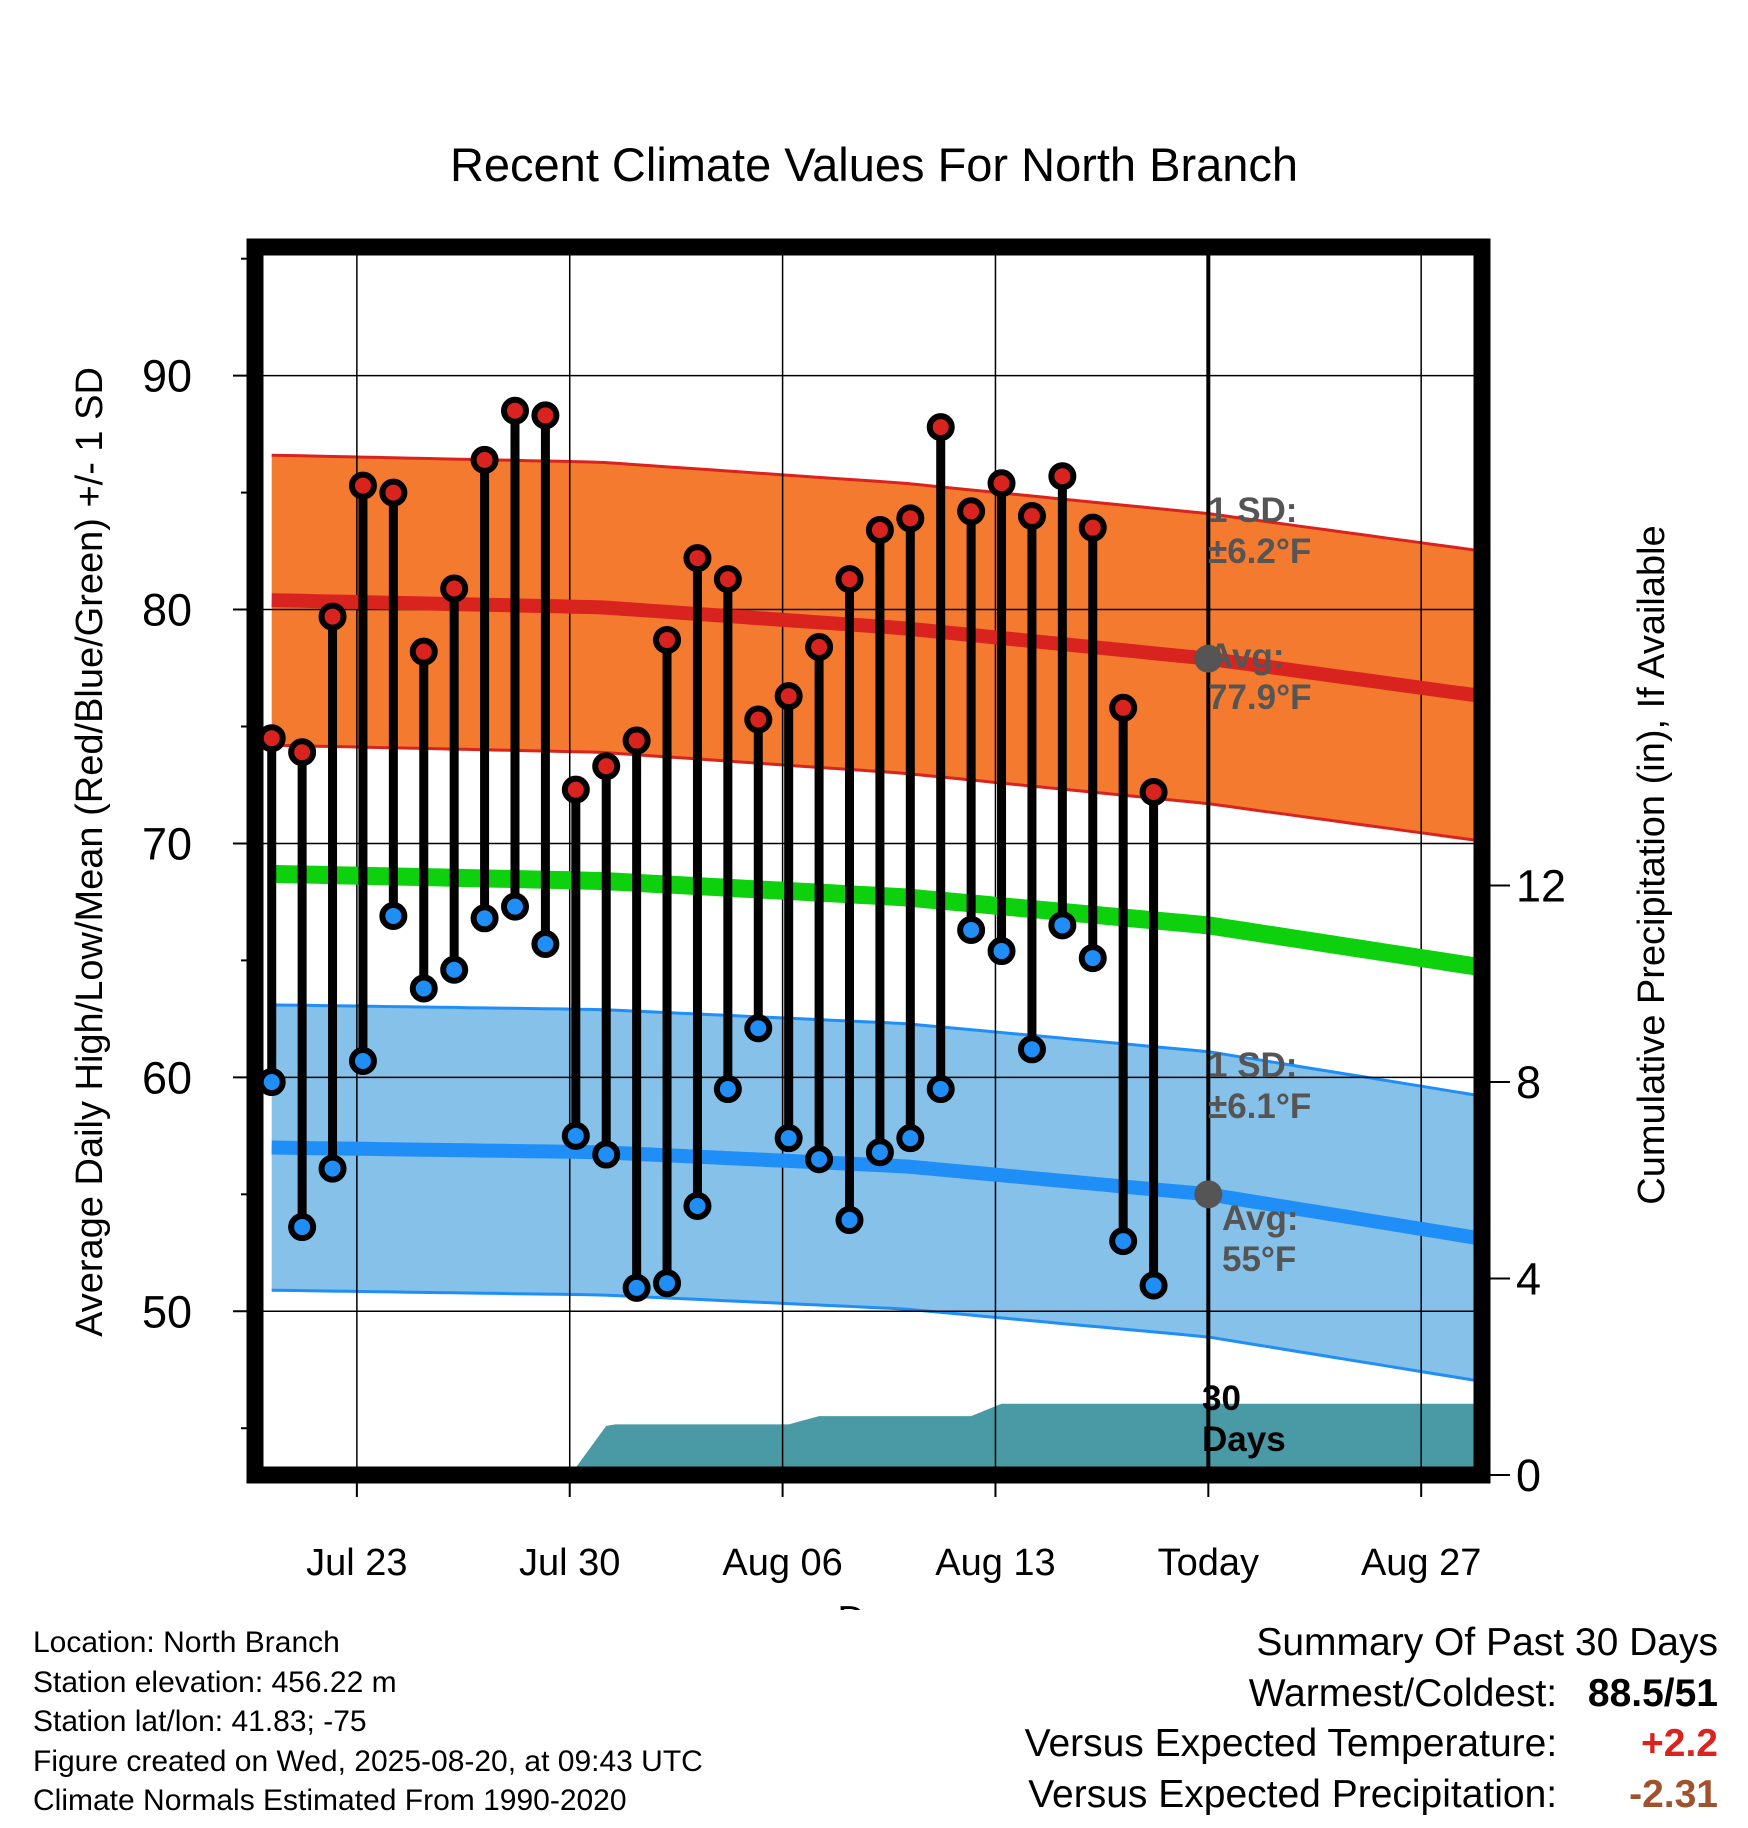 This screenshot has width=1748, height=1828. What do you see at coordinates (215, 1682) in the screenshot?
I see `elevation-text: Station elevation: 456.22 m` at bounding box center [215, 1682].